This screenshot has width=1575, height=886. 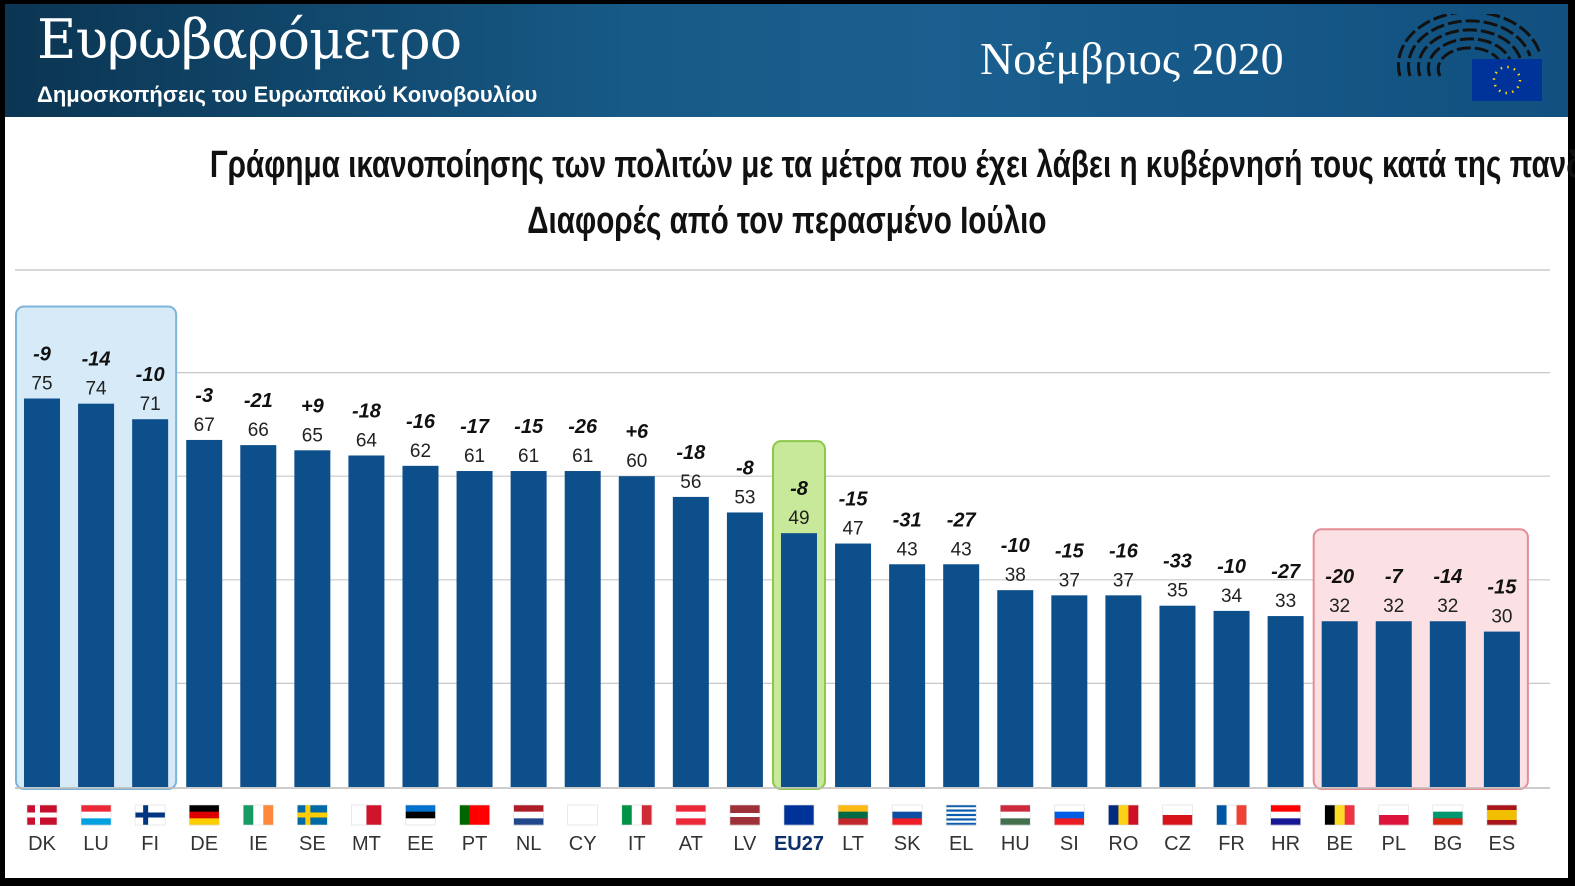 What do you see at coordinates (745, 844) in the screenshot?
I see `category-label: LV` at bounding box center [745, 844].